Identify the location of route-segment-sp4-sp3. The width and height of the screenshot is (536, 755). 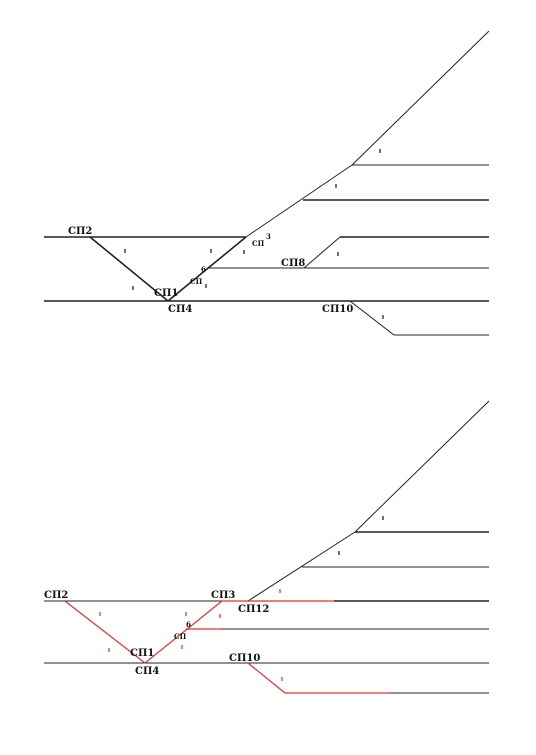
(183, 632).